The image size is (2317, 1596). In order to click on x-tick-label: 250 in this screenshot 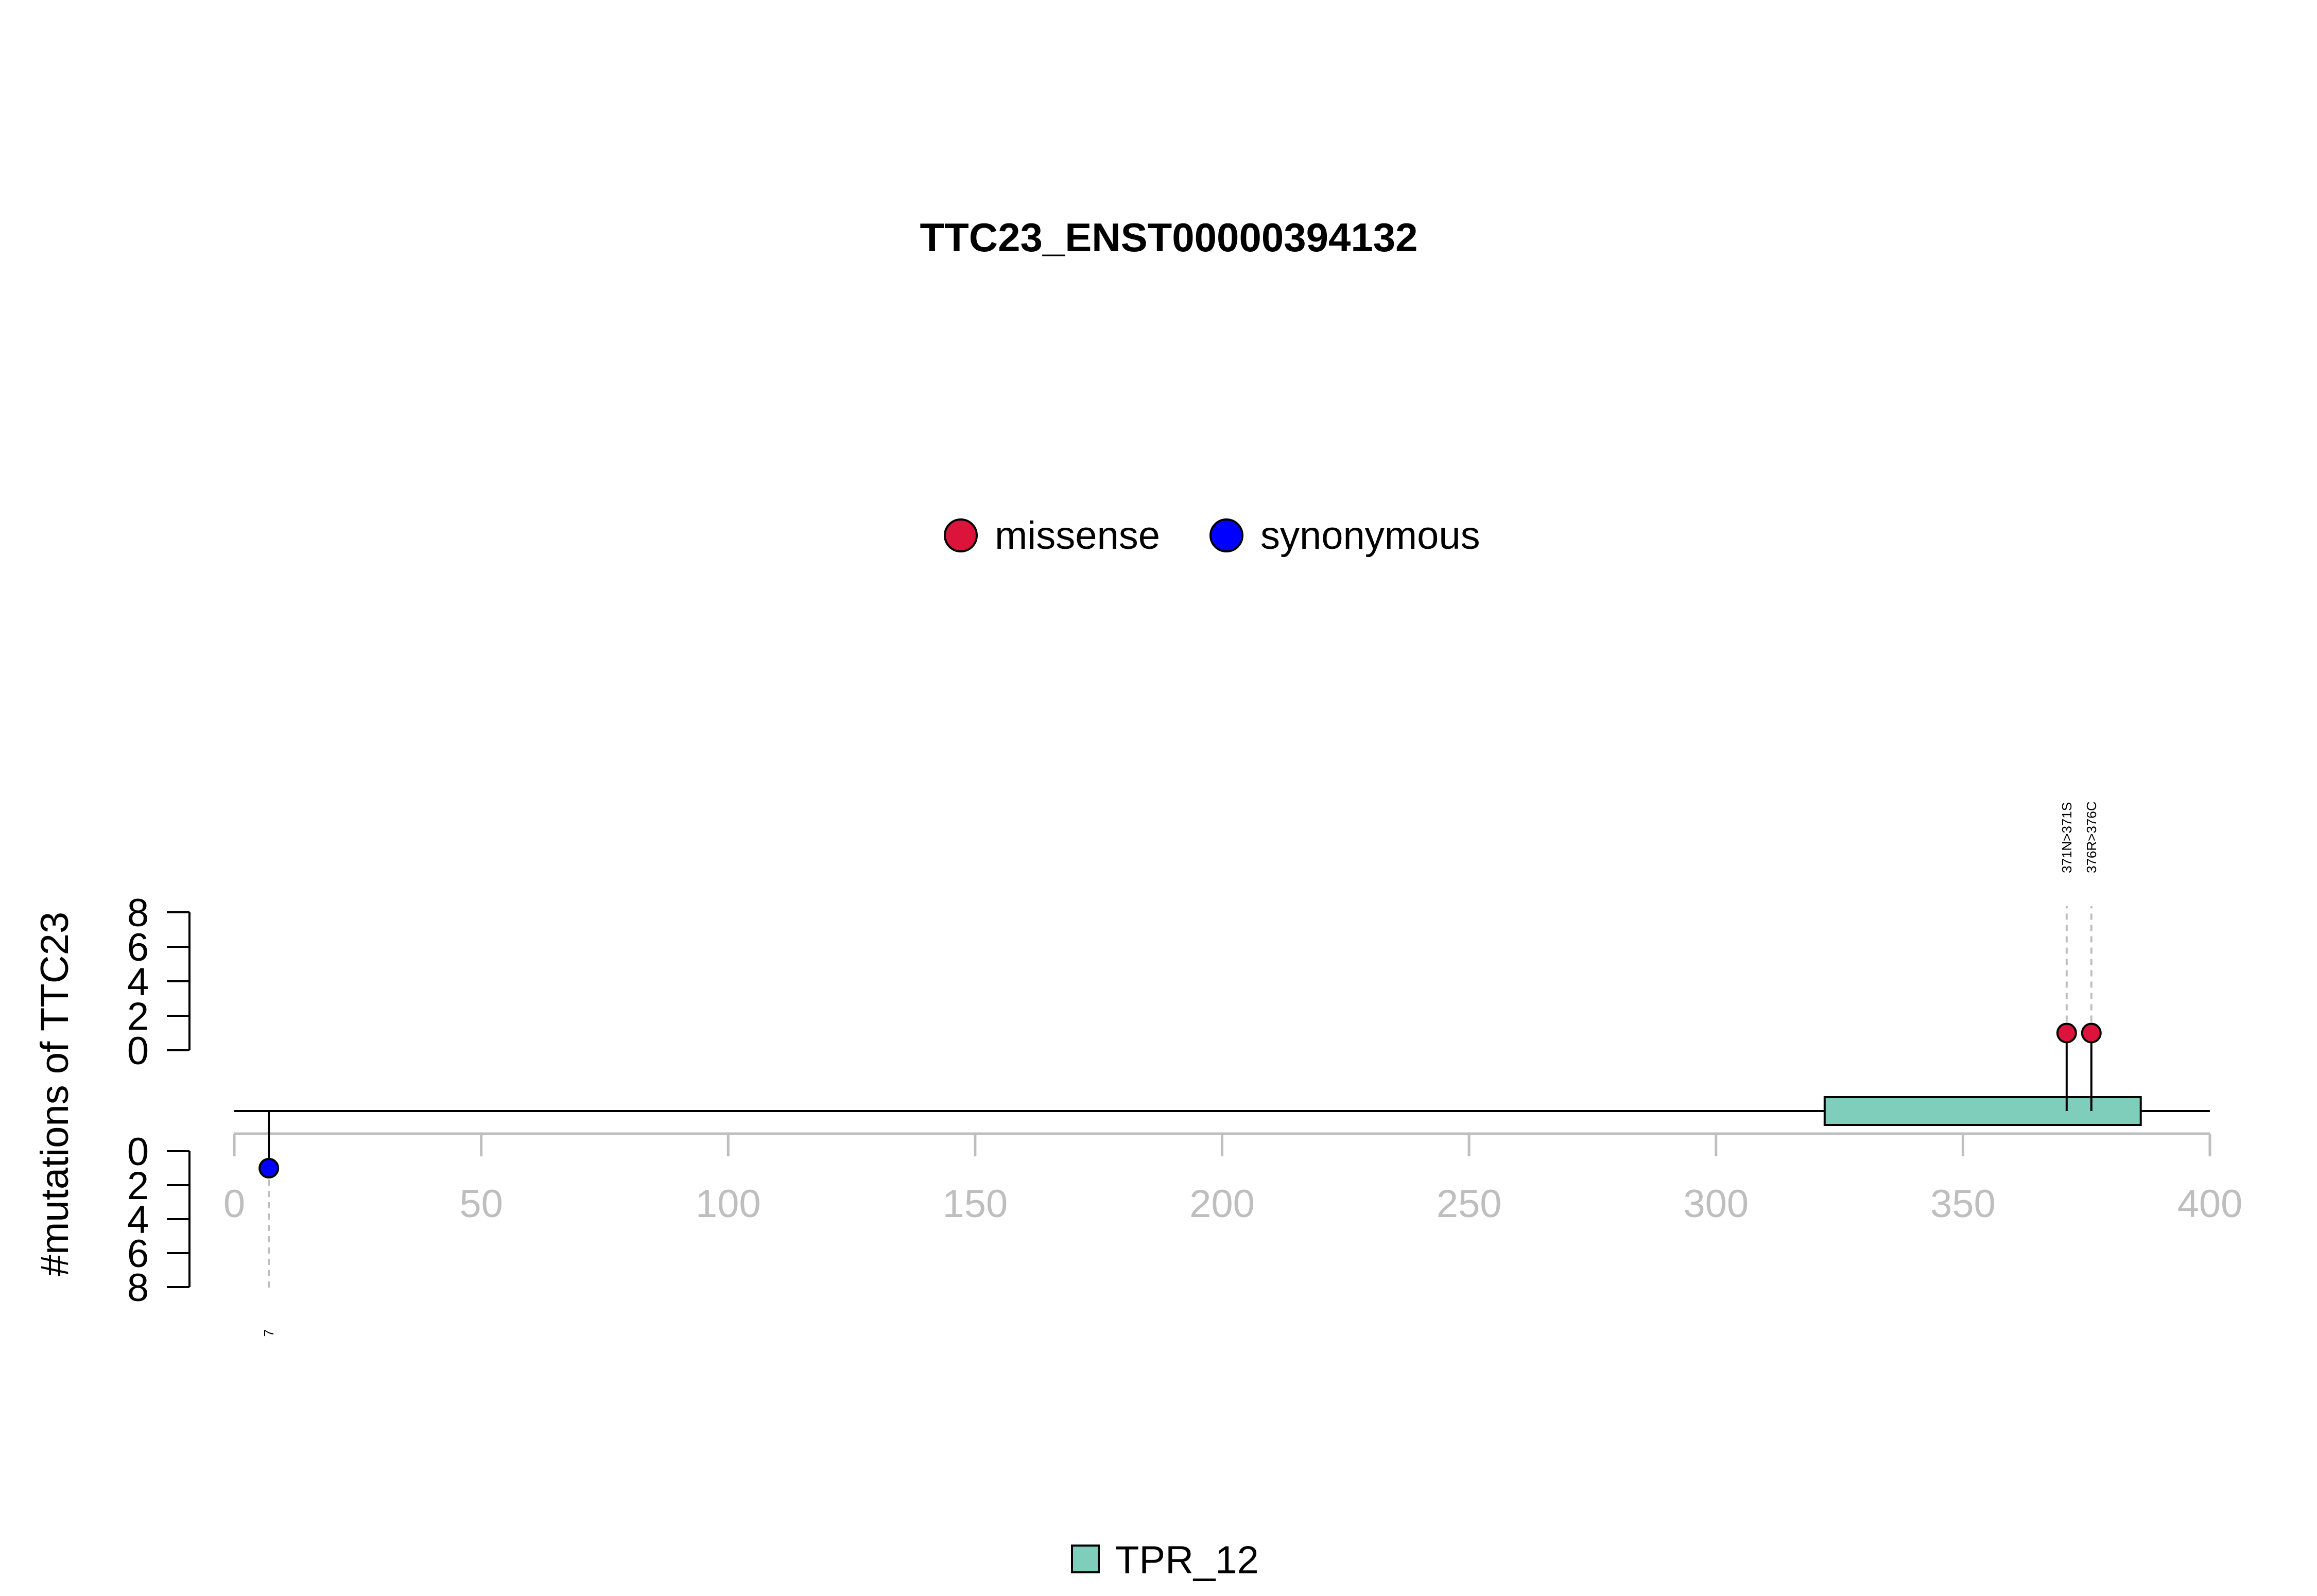, I will do `click(1469, 1204)`.